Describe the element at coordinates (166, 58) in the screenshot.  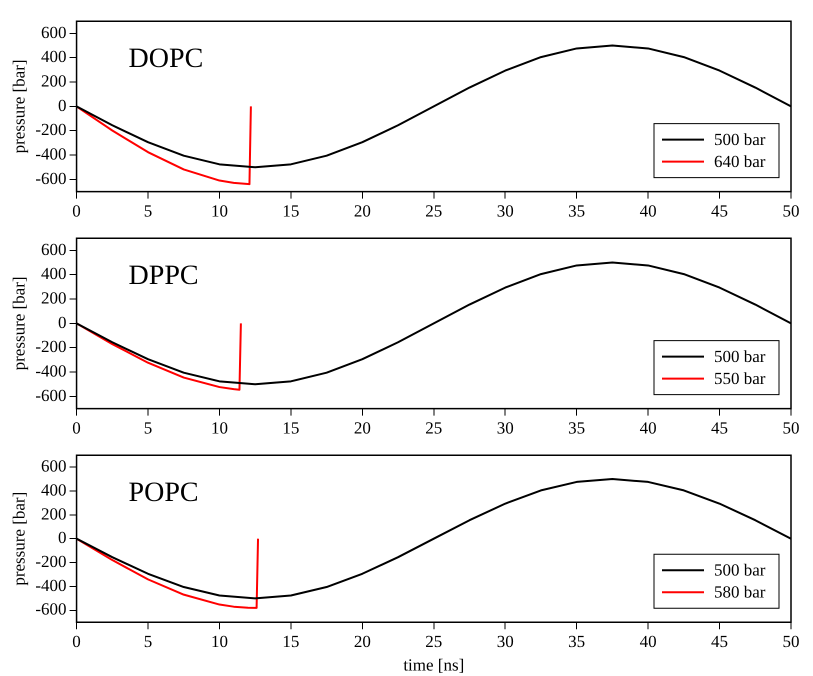
I see `annotation: DOPC` at that location.